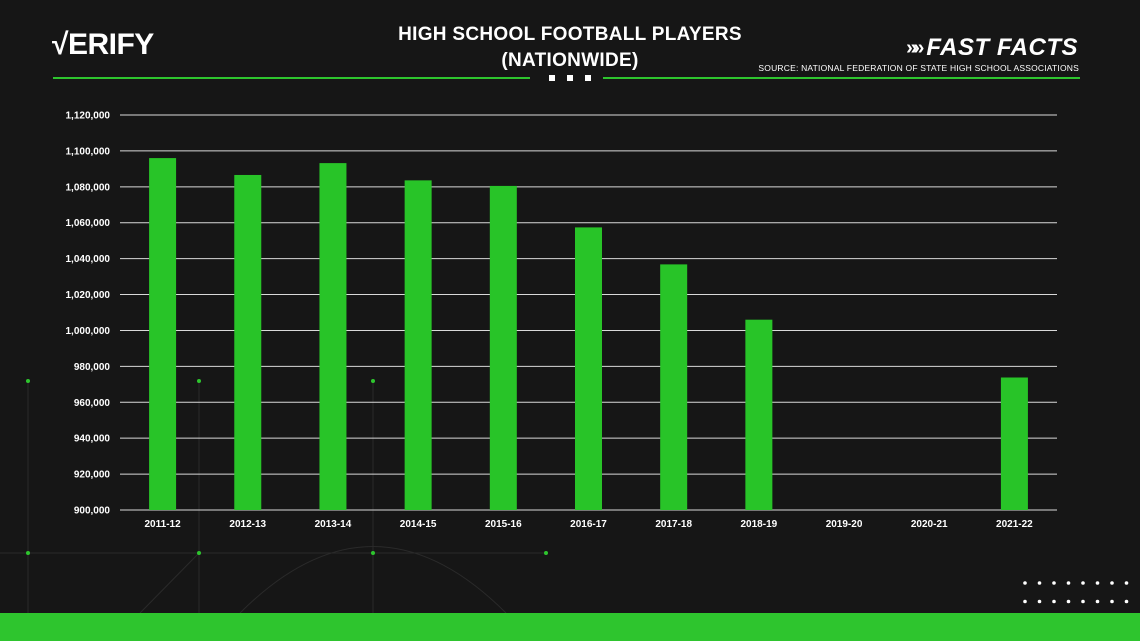 This screenshot has height=641, width=1140. Describe the element at coordinates (503, 524) in the screenshot. I see `x-tick-label: 2015-16` at that location.